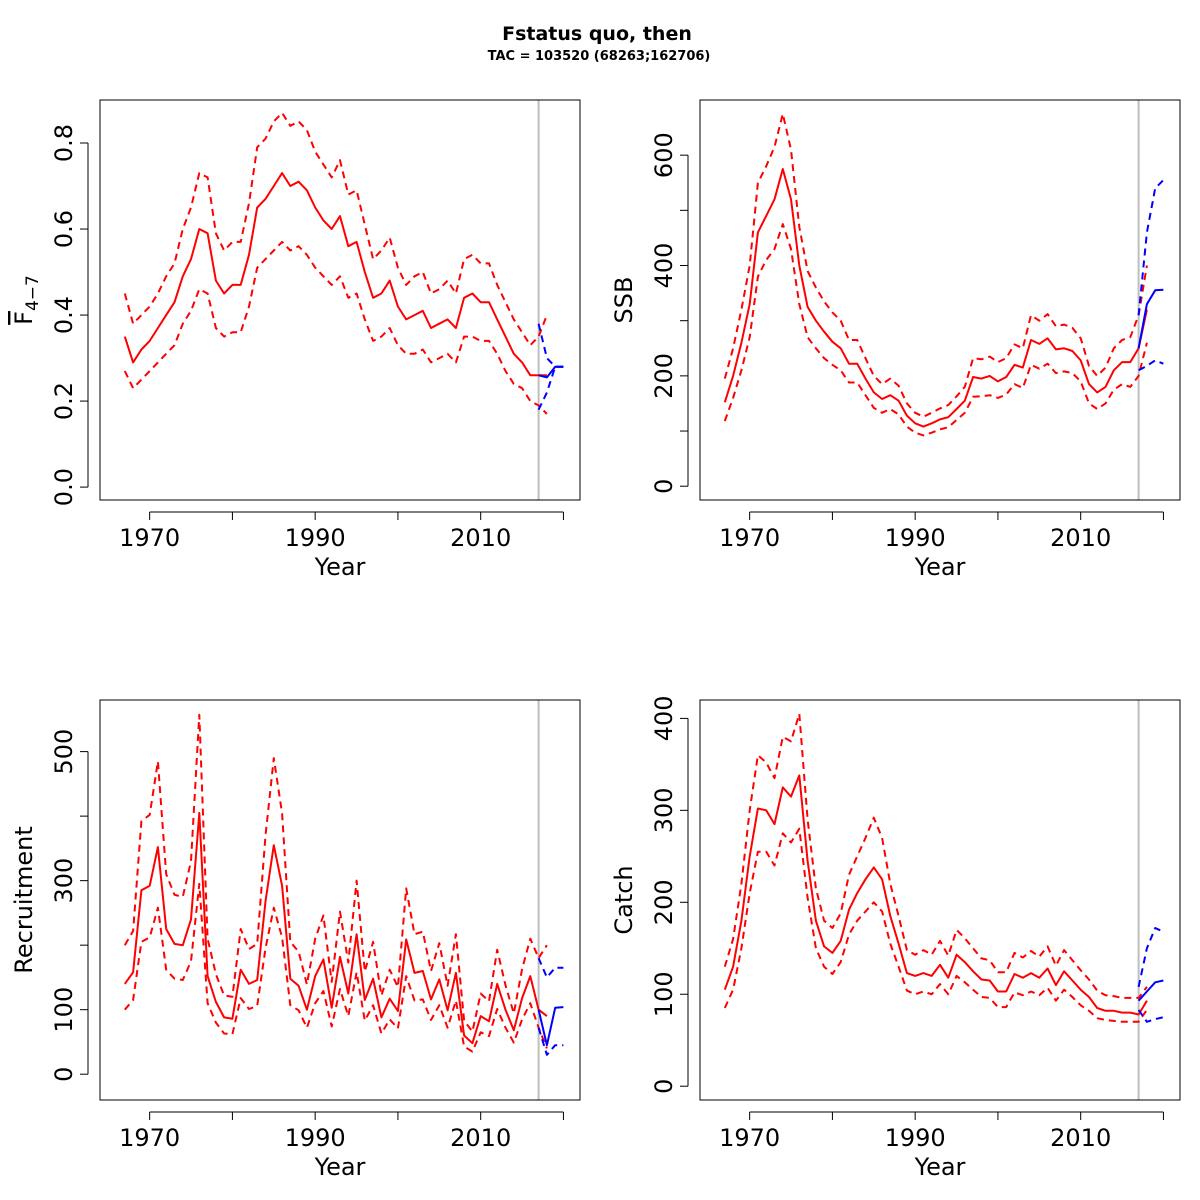 Image resolution: width=1200 pixels, height=1200 pixels. What do you see at coordinates (664, 994) in the screenshot?
I see `catch-y-tick-label: 100` at bounding box center [664, 994].